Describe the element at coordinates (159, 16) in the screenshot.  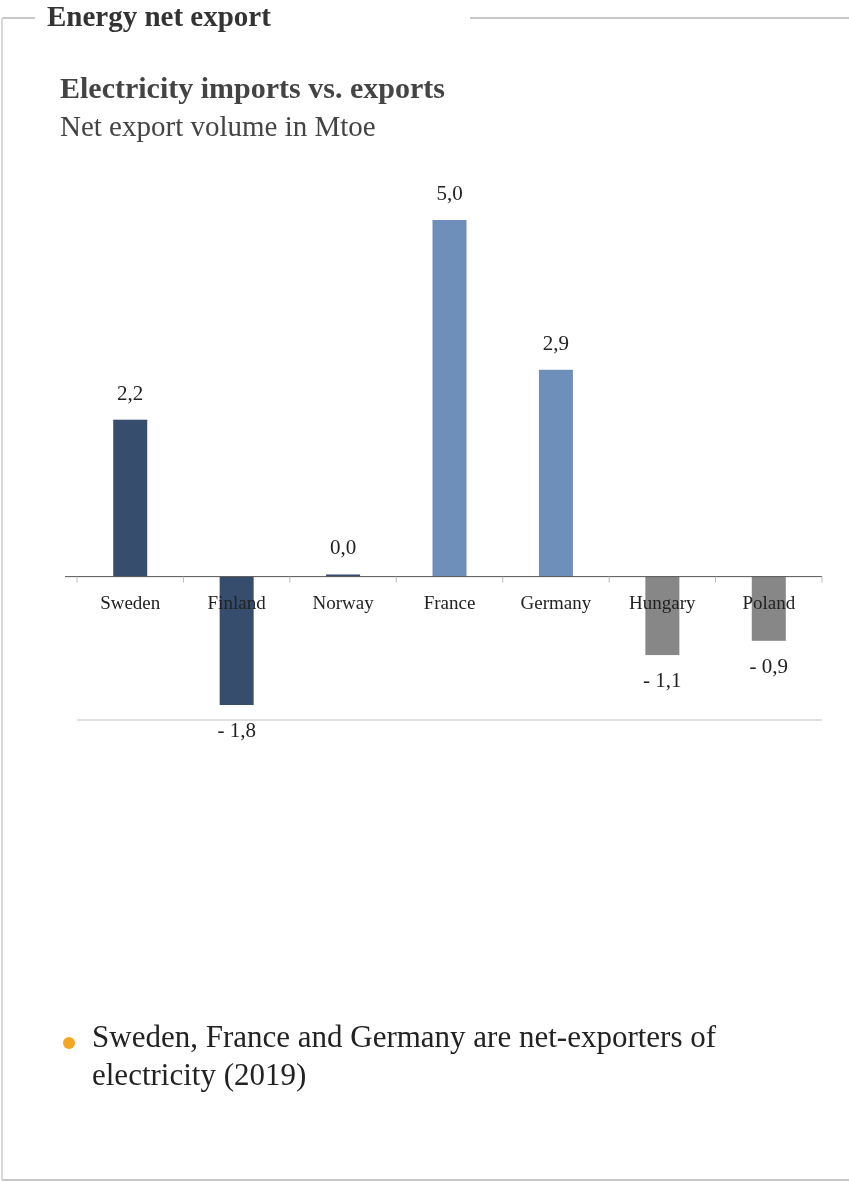
I see `text: Energy net export` at that location.